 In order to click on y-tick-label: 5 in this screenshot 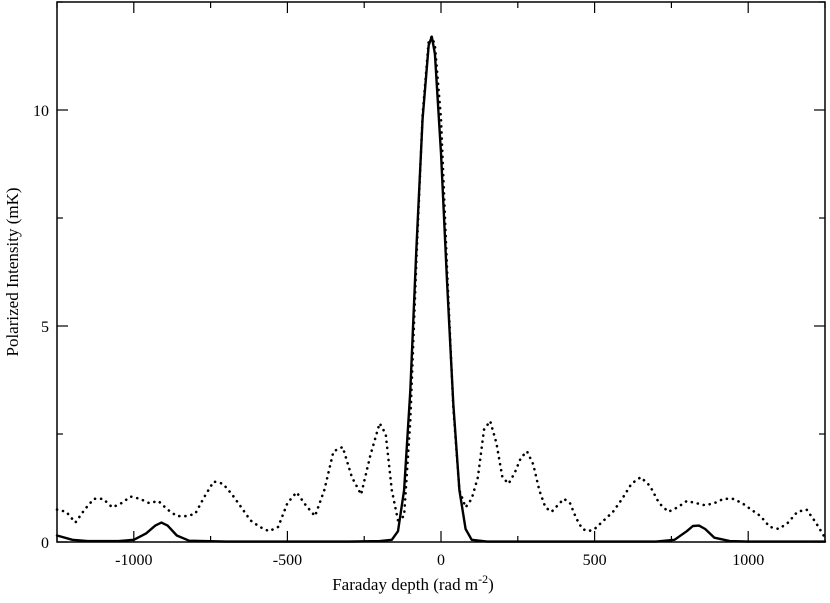, I will do `click(45, 327)`.